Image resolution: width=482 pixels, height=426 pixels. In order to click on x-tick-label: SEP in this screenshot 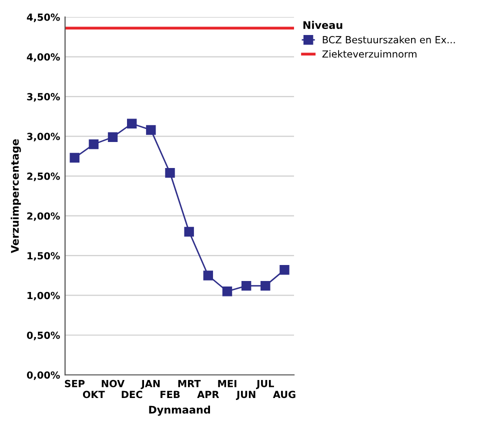, I will do `click(74, 384)`.